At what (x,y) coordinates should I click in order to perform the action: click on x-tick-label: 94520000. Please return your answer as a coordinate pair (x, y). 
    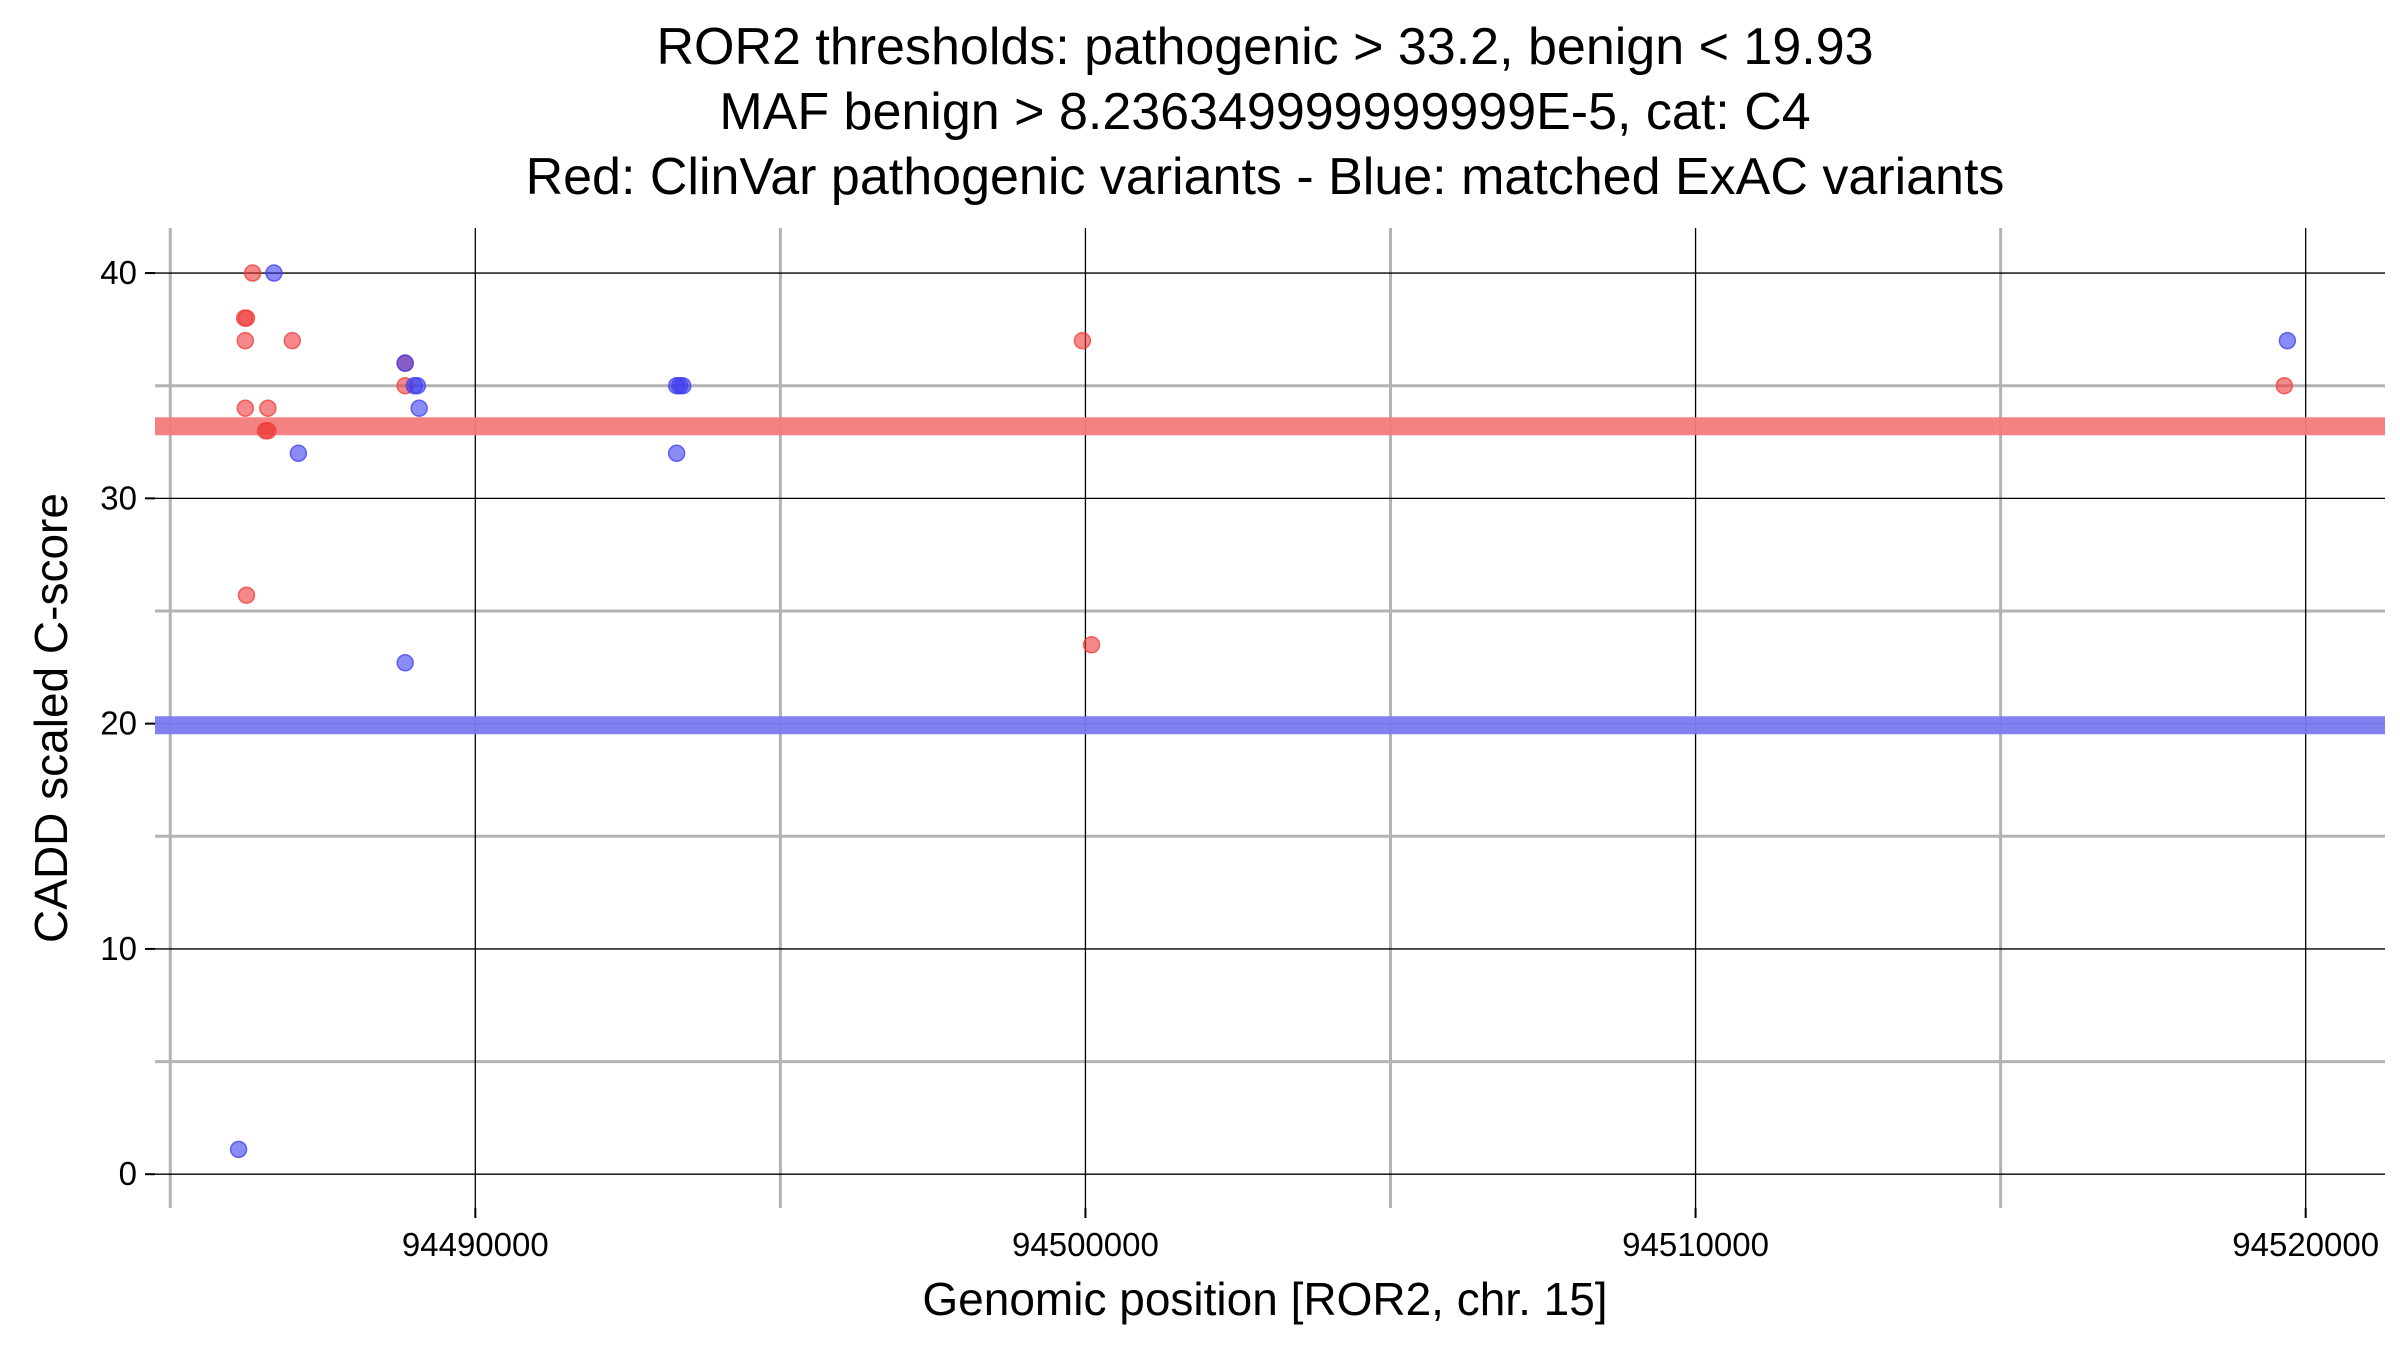
    Looking at the image, I should click on (2305, 1244).